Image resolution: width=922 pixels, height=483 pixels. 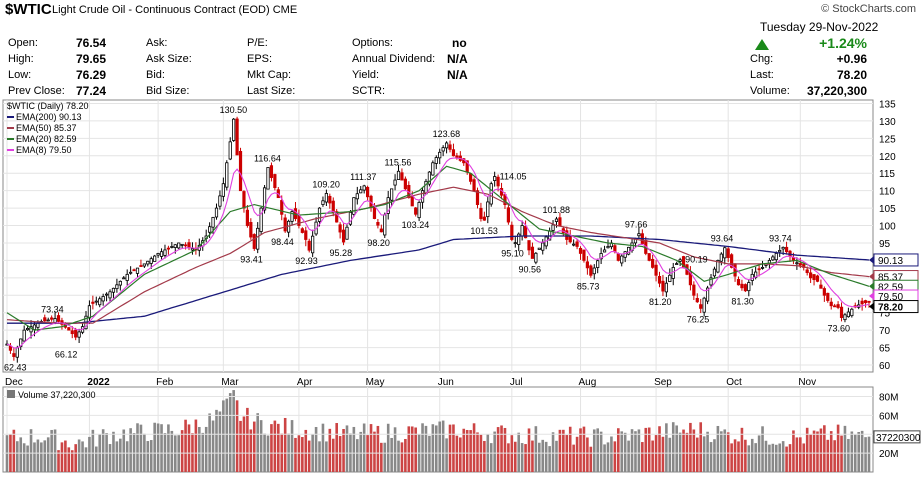 What do you see at coordinates (696, 260) in the screenshot?
I see `price-annotation: 90.19` at bounding box center [696, 260].